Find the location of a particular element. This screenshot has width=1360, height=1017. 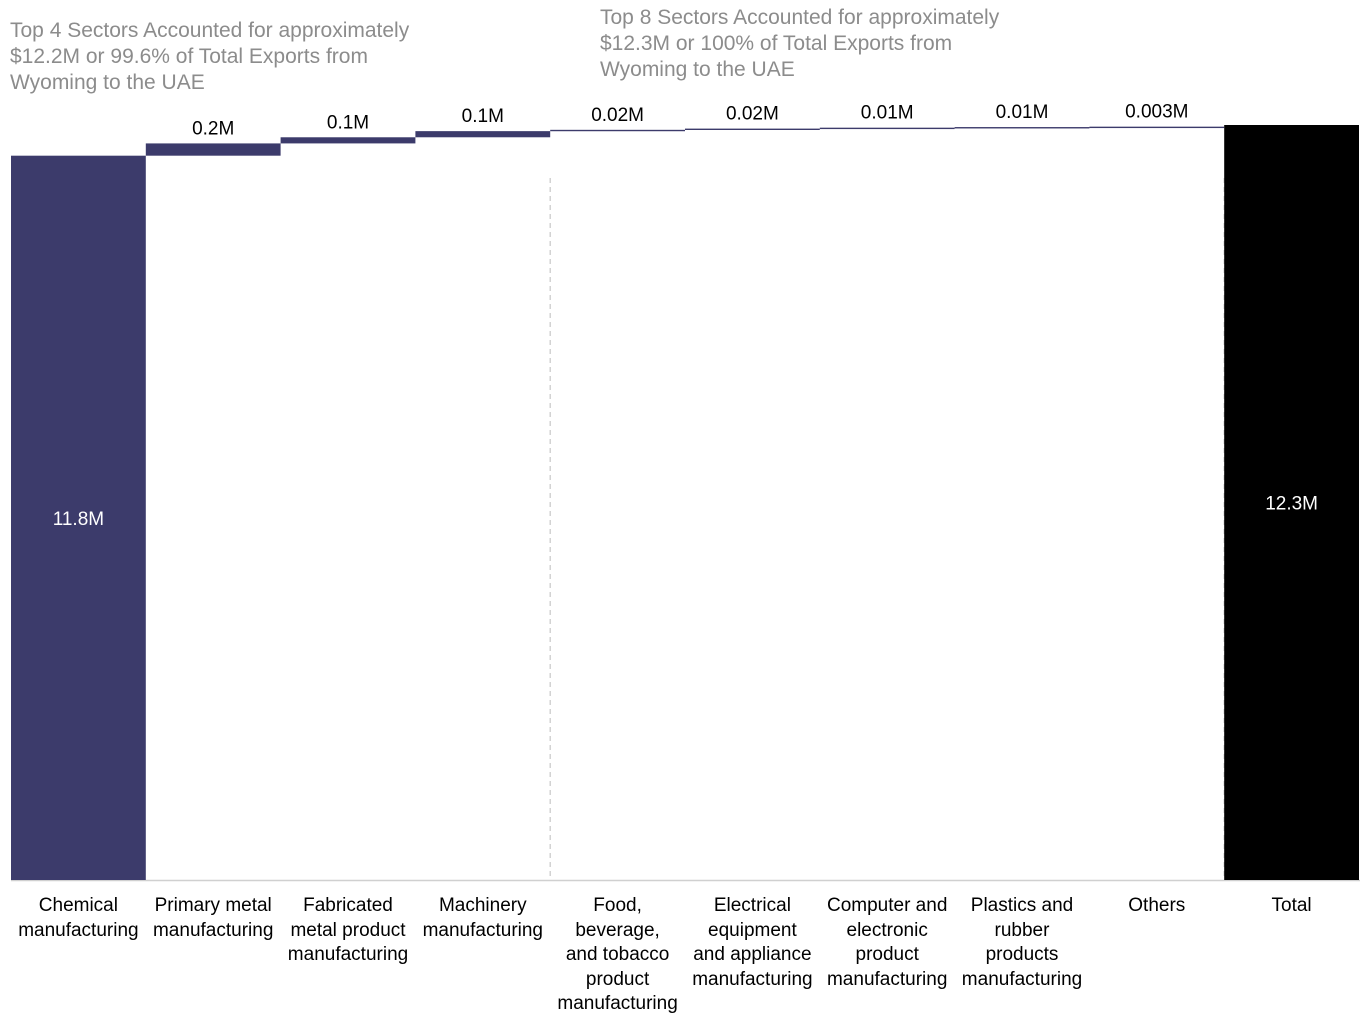

category-label-line: and tobacco is located at coordinates (617, 954).